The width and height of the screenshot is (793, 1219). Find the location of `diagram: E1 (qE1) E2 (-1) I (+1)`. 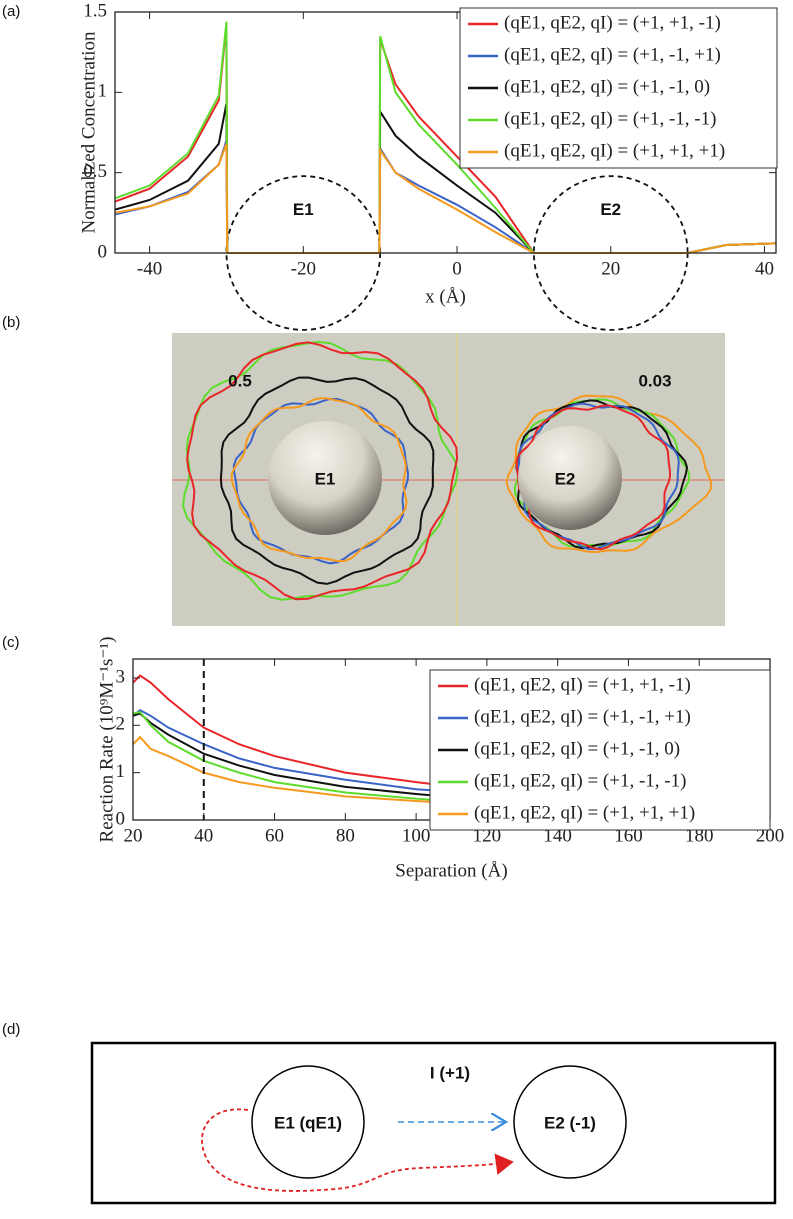

diagram: E1 (qE1) E2 (-1) I (+1) is located at coordinates (433, 1123).